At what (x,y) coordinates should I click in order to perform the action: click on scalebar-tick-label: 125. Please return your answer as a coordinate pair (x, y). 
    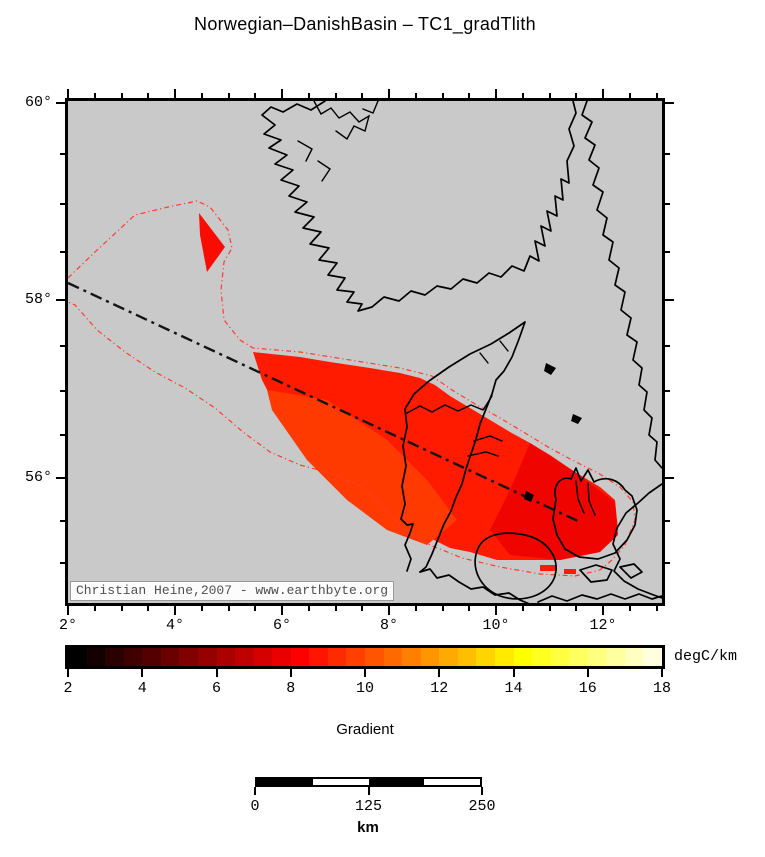
    Looking at the image, I should click on (368, 806).